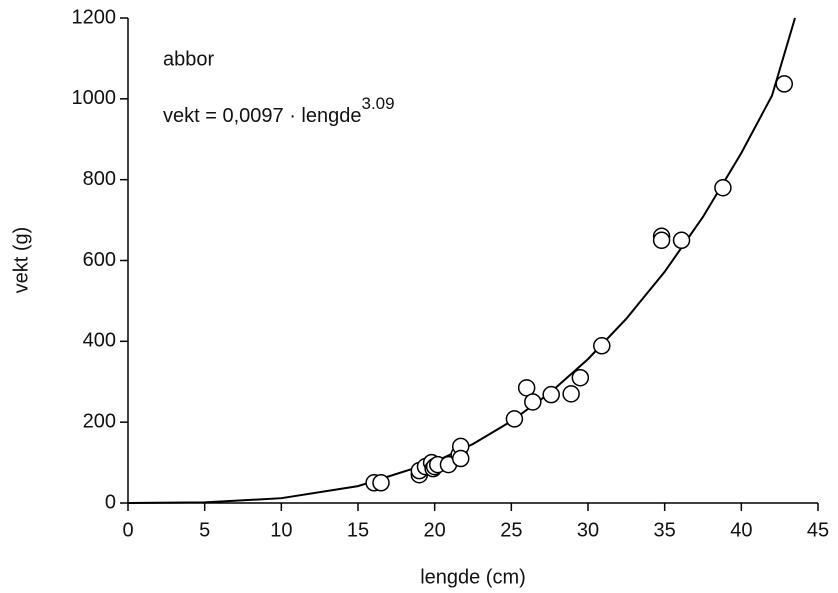  I want to click on annotation: vekt = 0,0097 · lengde3.09, so click(279, 110).